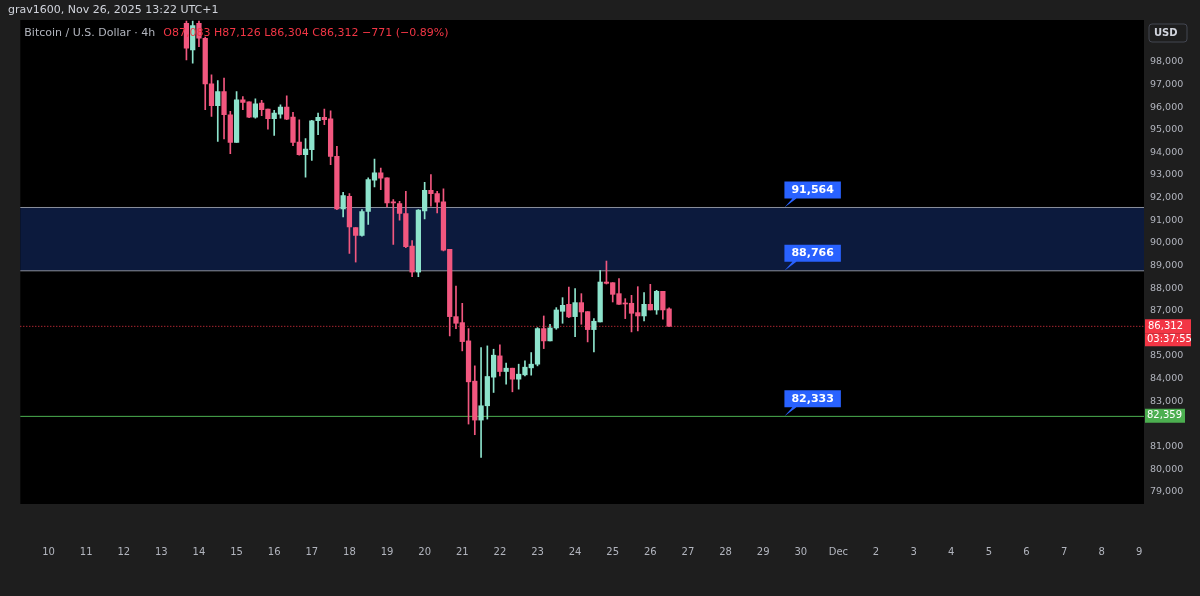 Image resolution: width=1200 pixels, height=596 pixels. Describe the element at coordinates (312, 551) in the screenshot. I see `x-tick-label: 17` at that location.